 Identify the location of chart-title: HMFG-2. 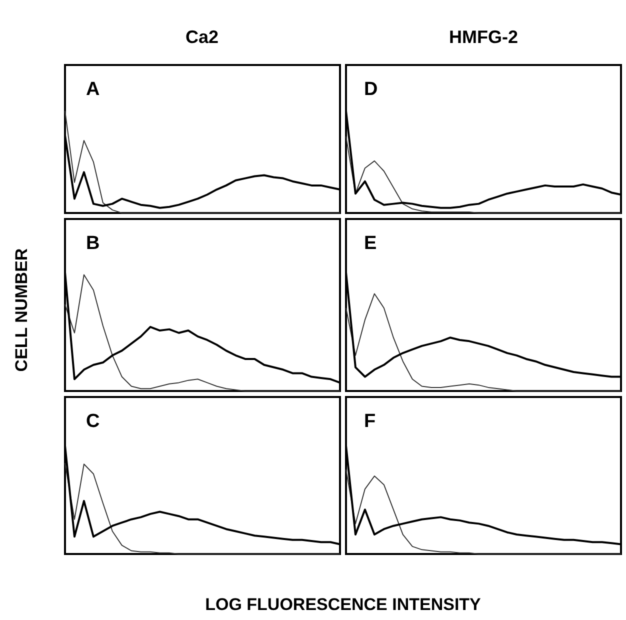
(483, 37).